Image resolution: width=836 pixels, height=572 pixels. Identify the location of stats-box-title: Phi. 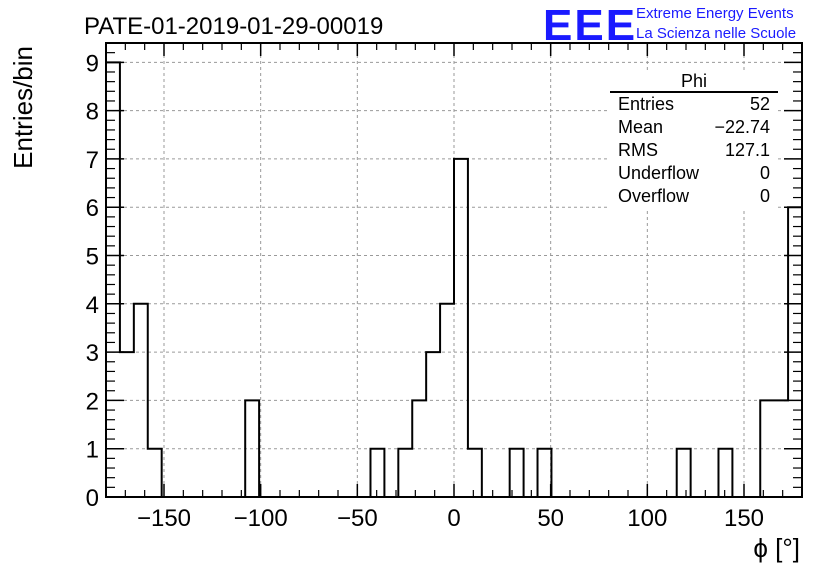
(694, 81).